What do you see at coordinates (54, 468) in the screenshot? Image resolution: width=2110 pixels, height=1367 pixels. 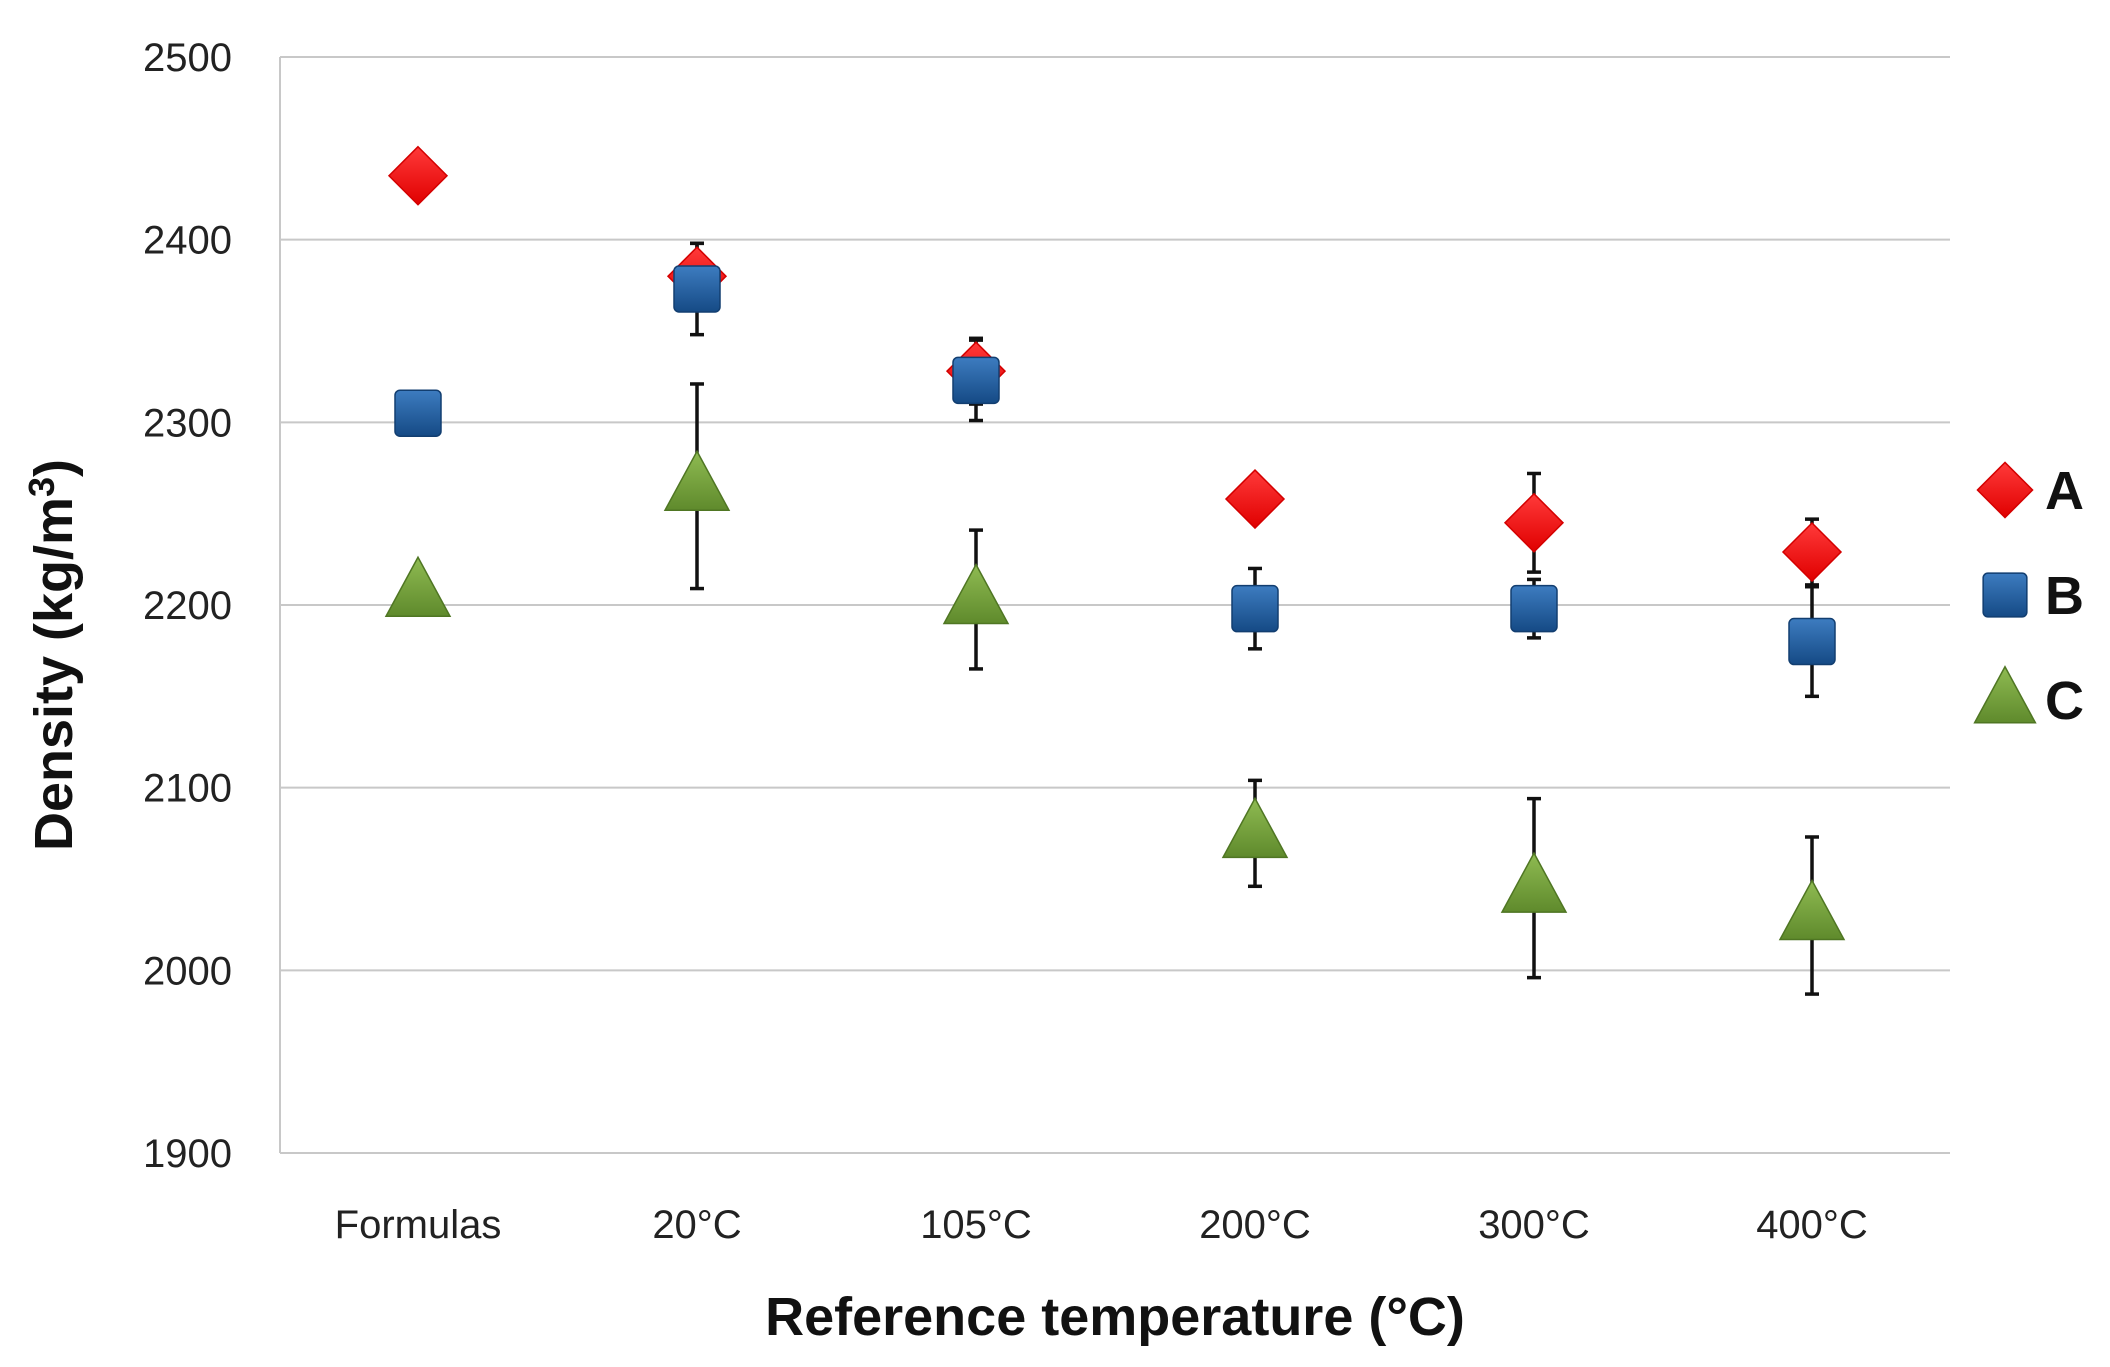 I see `y-axis-title-close: )` at bounding box center [54, 468].